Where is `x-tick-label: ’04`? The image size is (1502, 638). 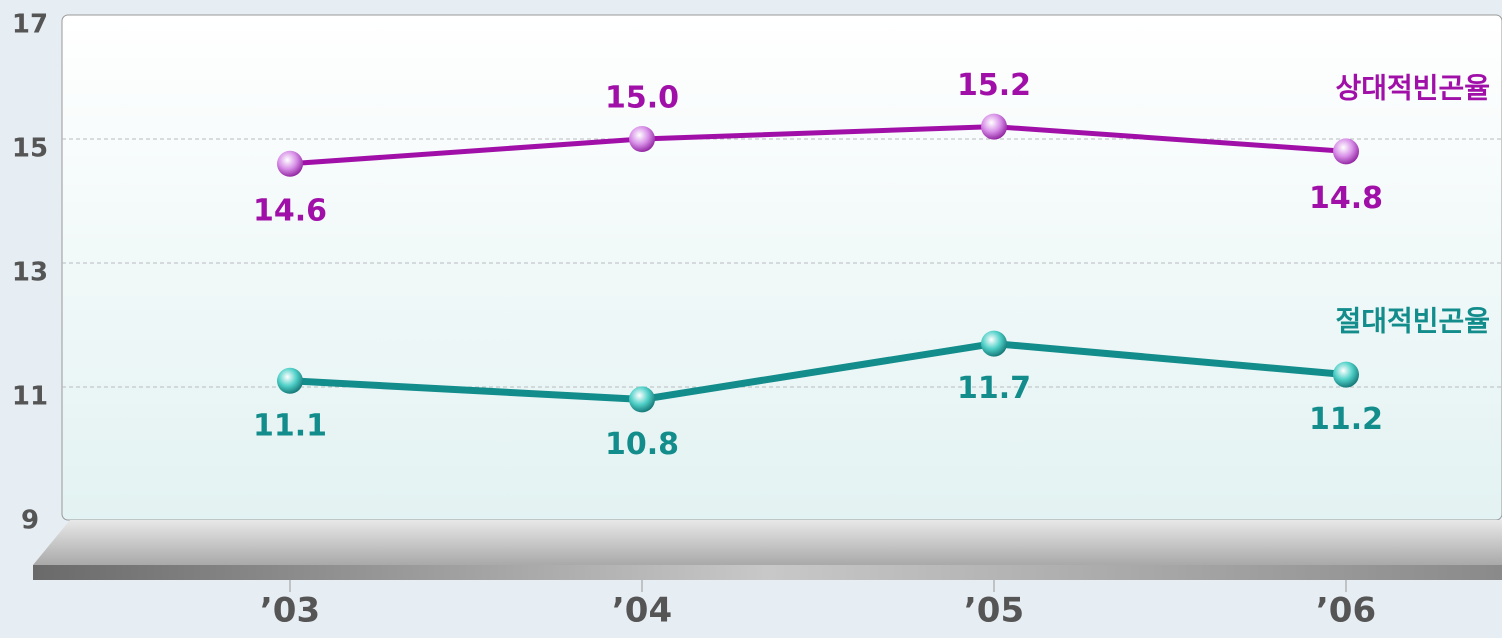 x-tick-label: ’04 is located at coordinates (642, 611).